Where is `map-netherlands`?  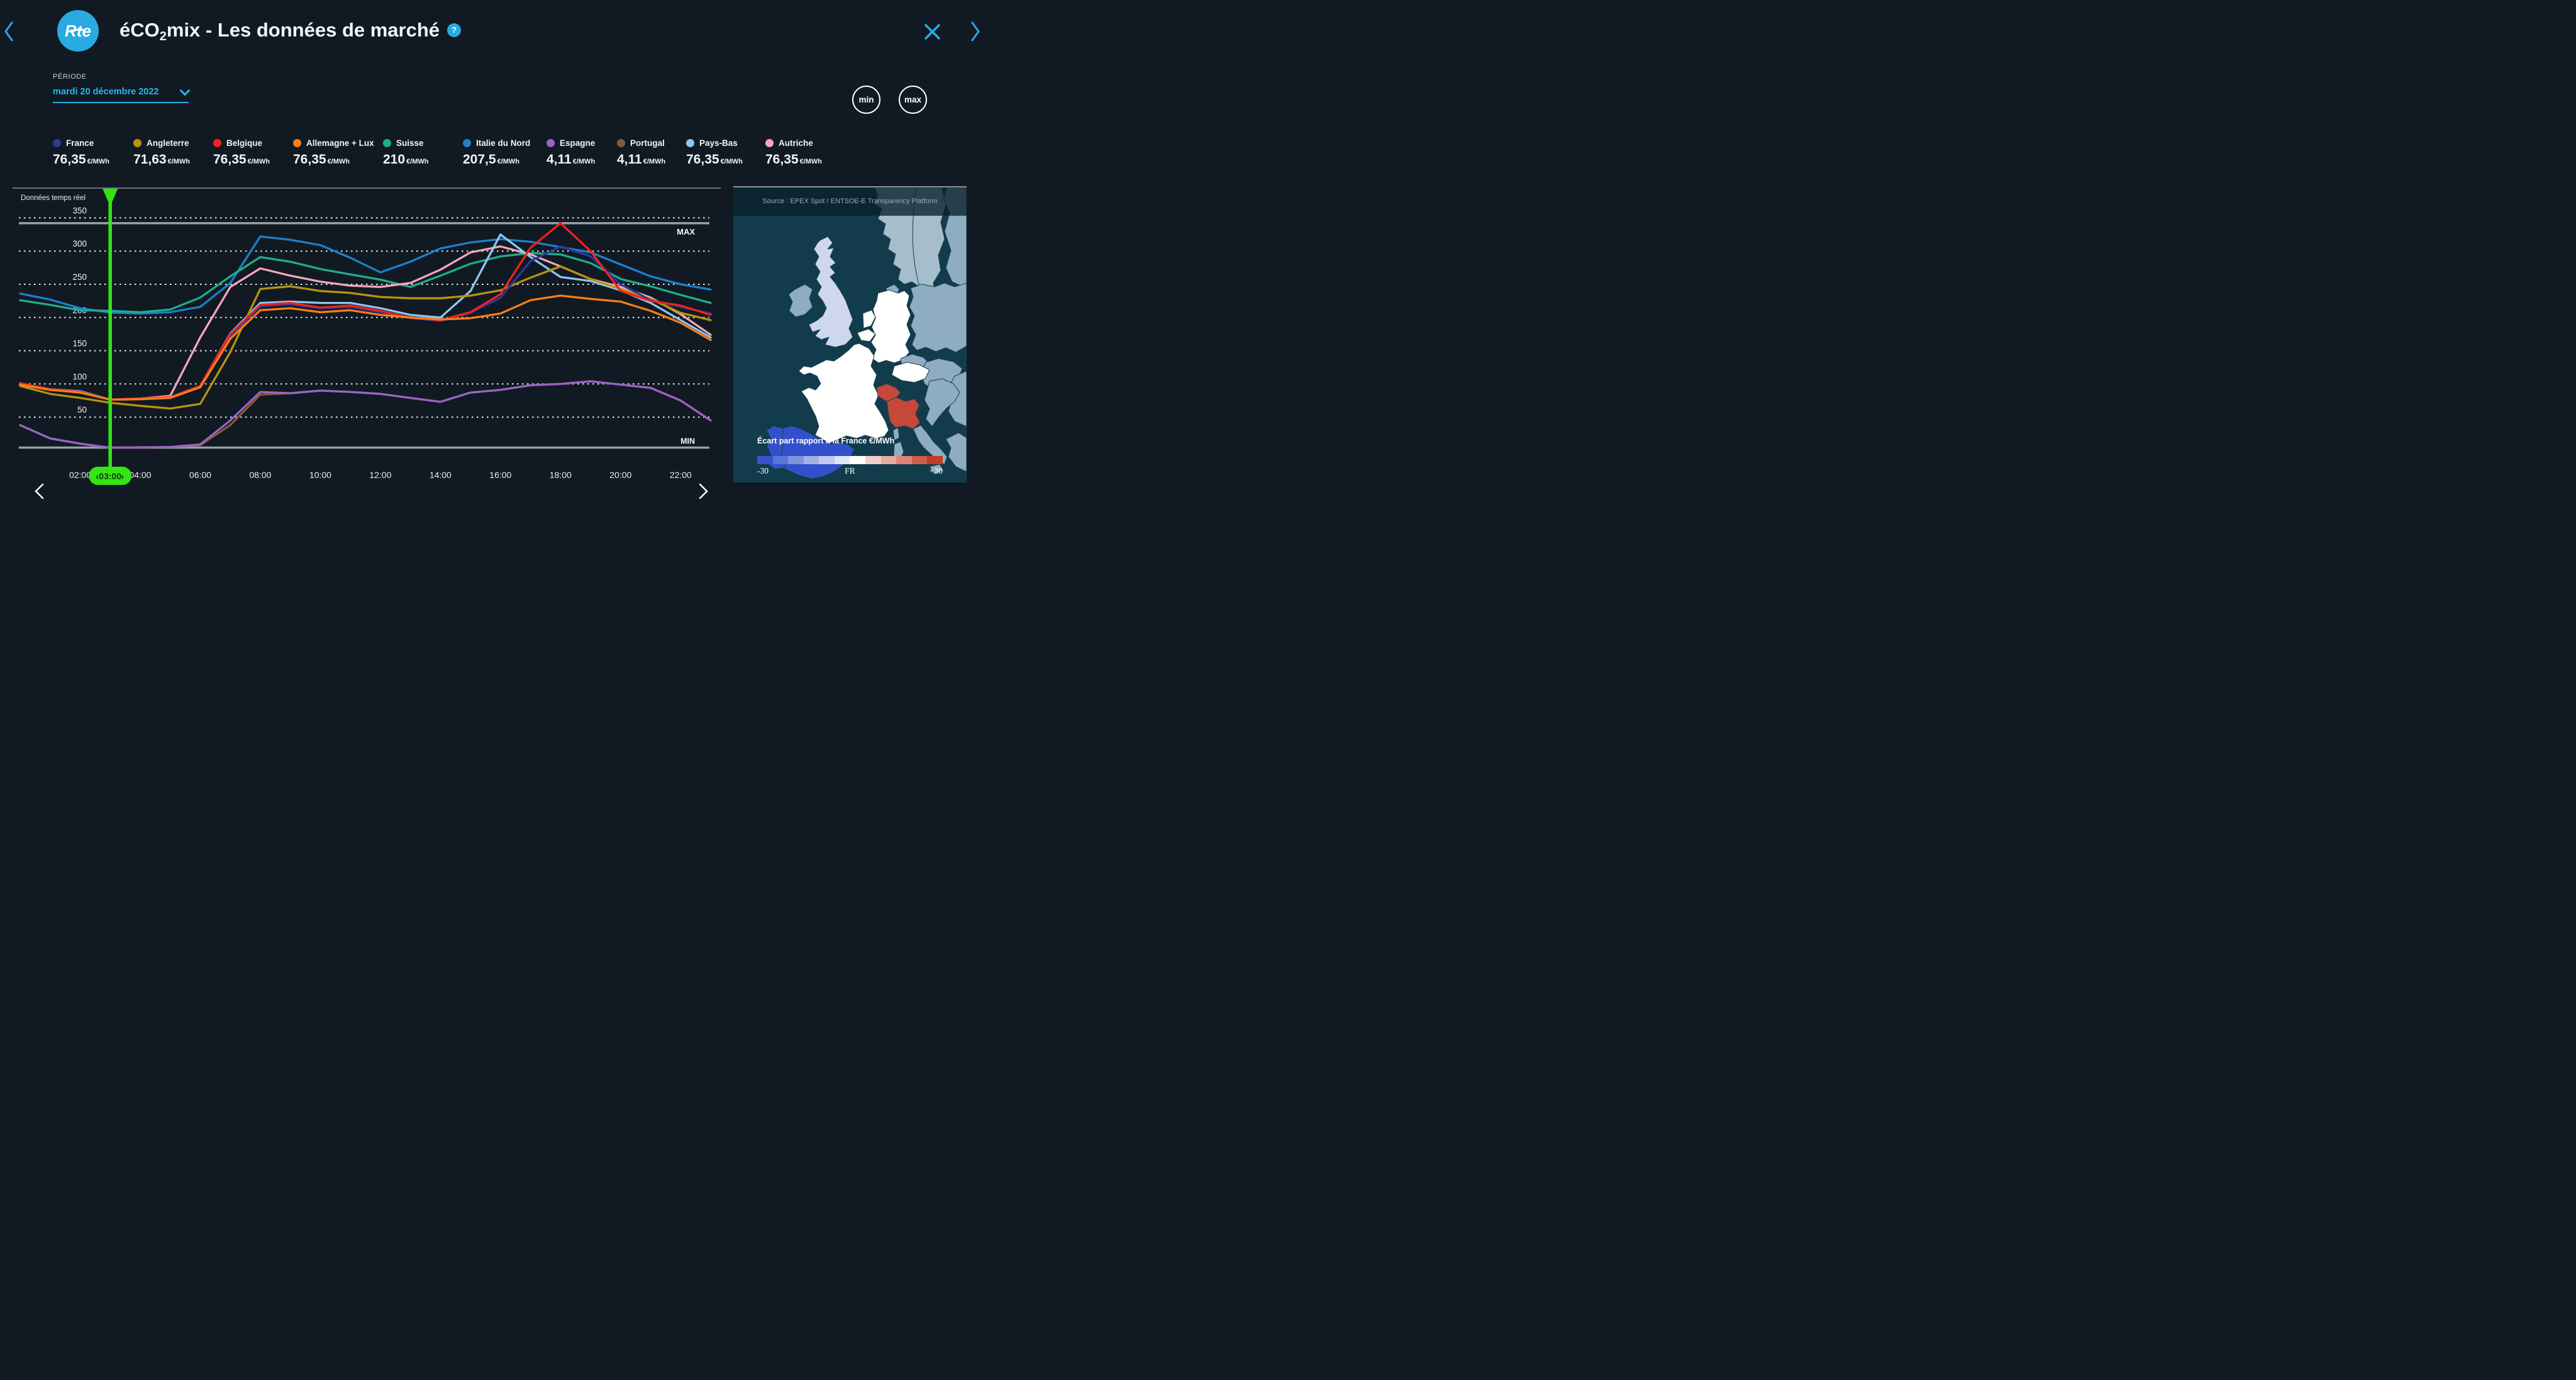
map-netherlands is located at coordinates (869, 319).